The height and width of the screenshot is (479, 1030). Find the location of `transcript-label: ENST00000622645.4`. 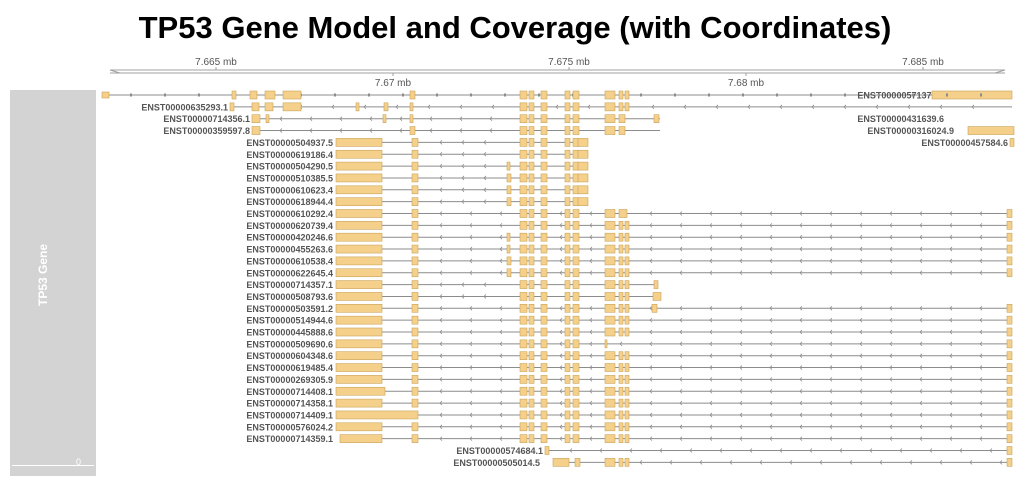

transcript-label: ENST00000622645.4 is located at coordinates (289, 273).